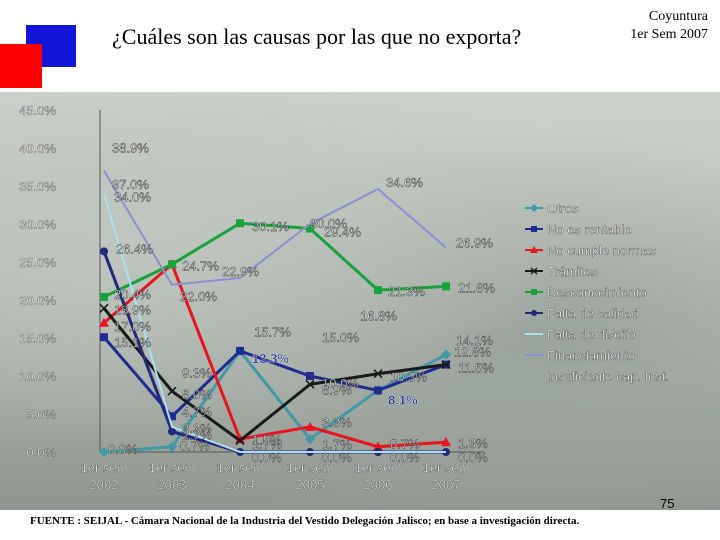 This screenshot has width=720, height=540. What do you see at coordinates (132, 294) in the screenshot?
I see `data-label: 20.4%` at bounding box center [132, 294].